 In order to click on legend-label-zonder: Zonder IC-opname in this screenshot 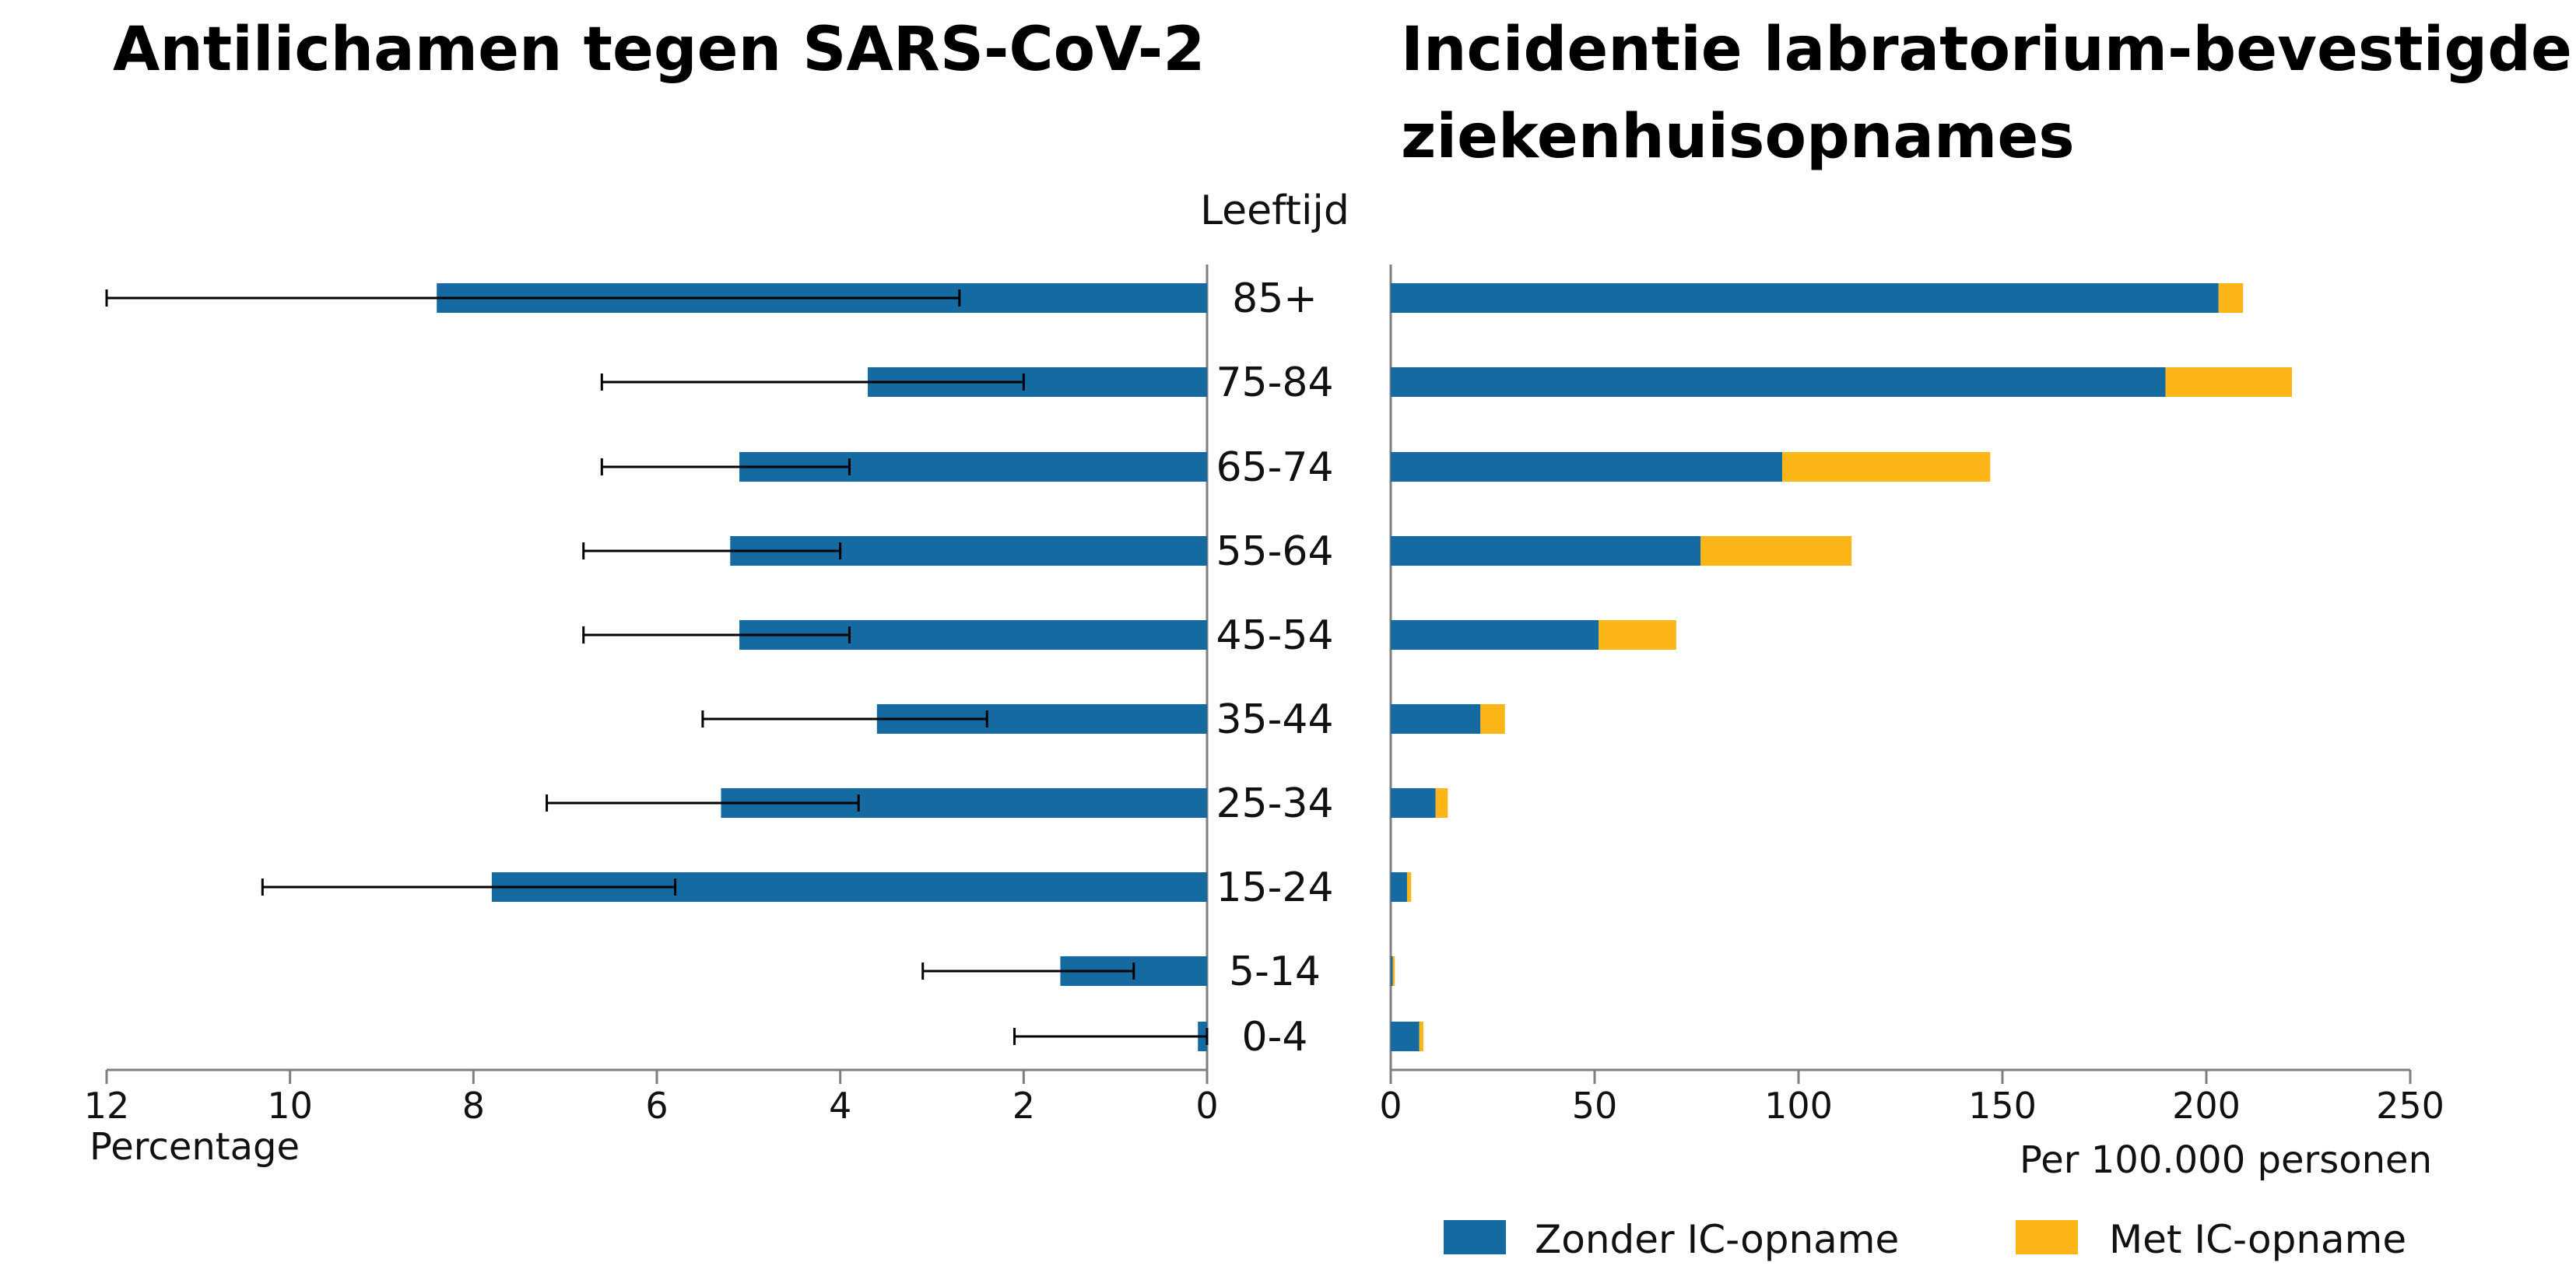, I will do `click(1717, 1239)`.